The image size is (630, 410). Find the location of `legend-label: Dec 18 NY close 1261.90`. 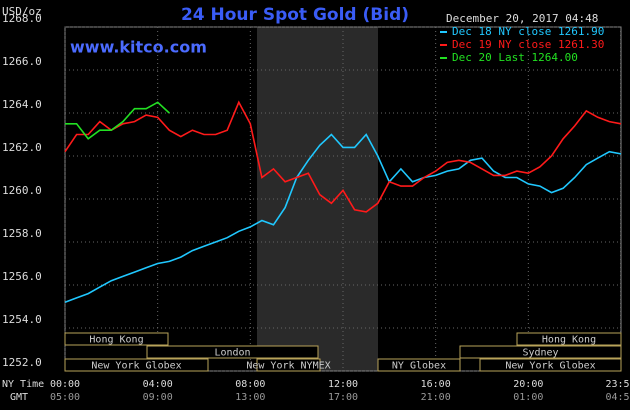

legend-label: Dec 18 NY close 1261.90 is located at coordinates (528, 31).